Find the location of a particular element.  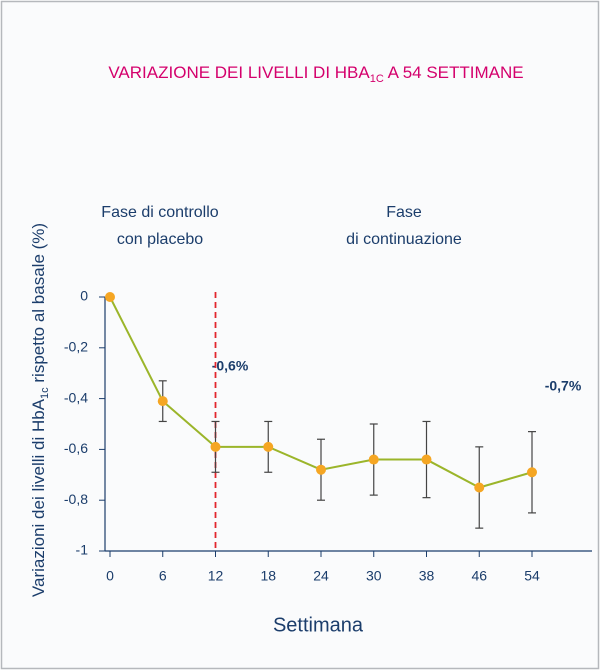

x-tick-label: 38 is located at coordinates (427, 576).